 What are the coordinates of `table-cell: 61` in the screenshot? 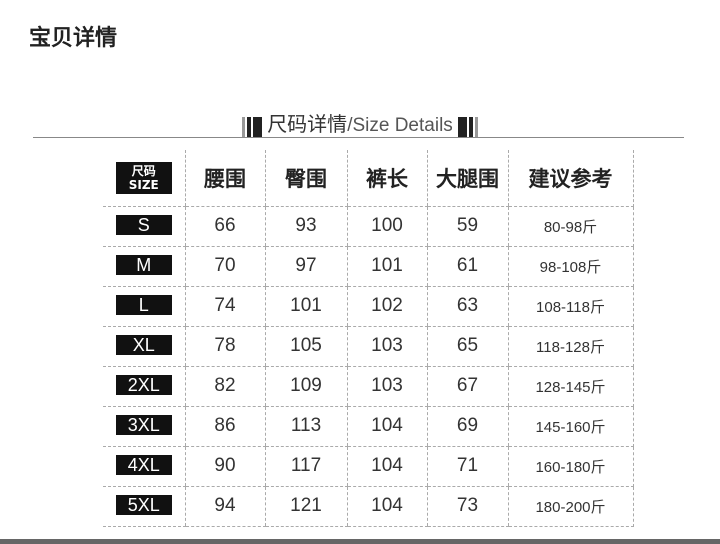 It's located at (467, 266).